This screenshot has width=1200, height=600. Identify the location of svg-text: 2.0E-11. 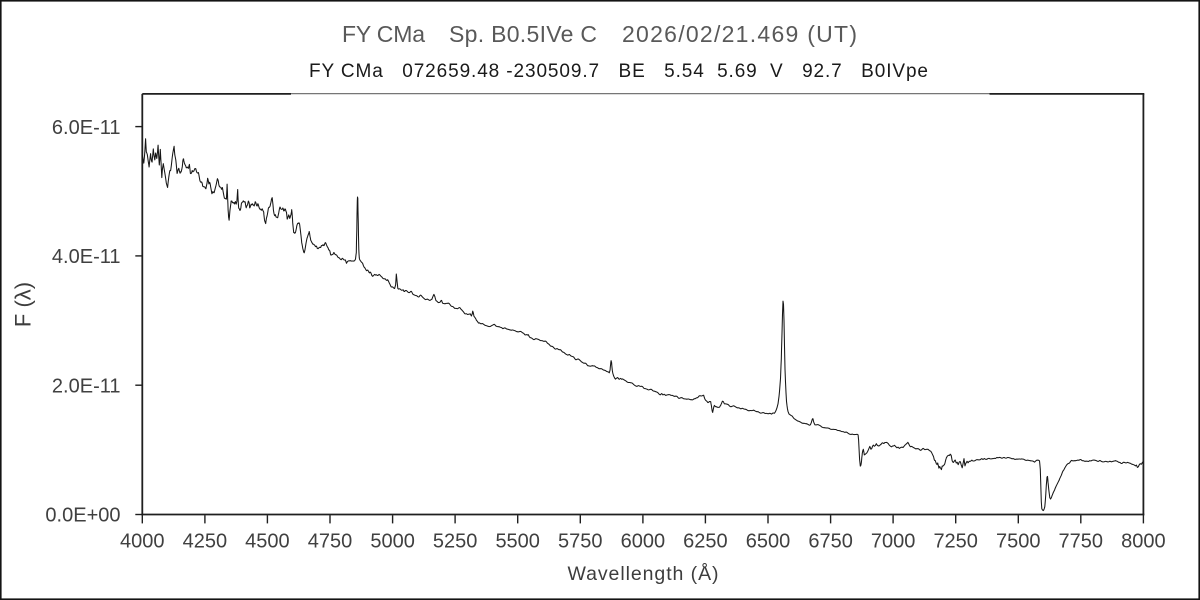
(86, 386).